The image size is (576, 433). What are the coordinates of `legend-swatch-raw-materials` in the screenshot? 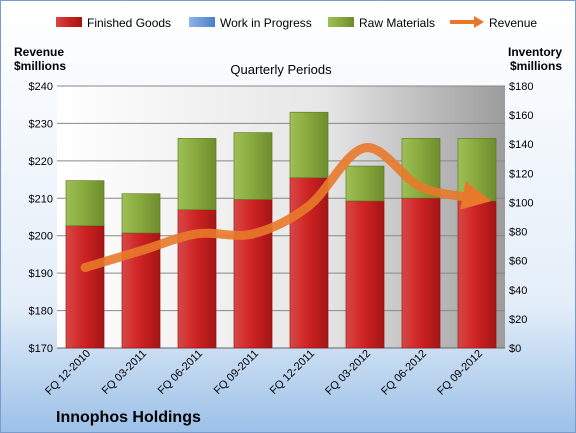 It's located at (341, 22).